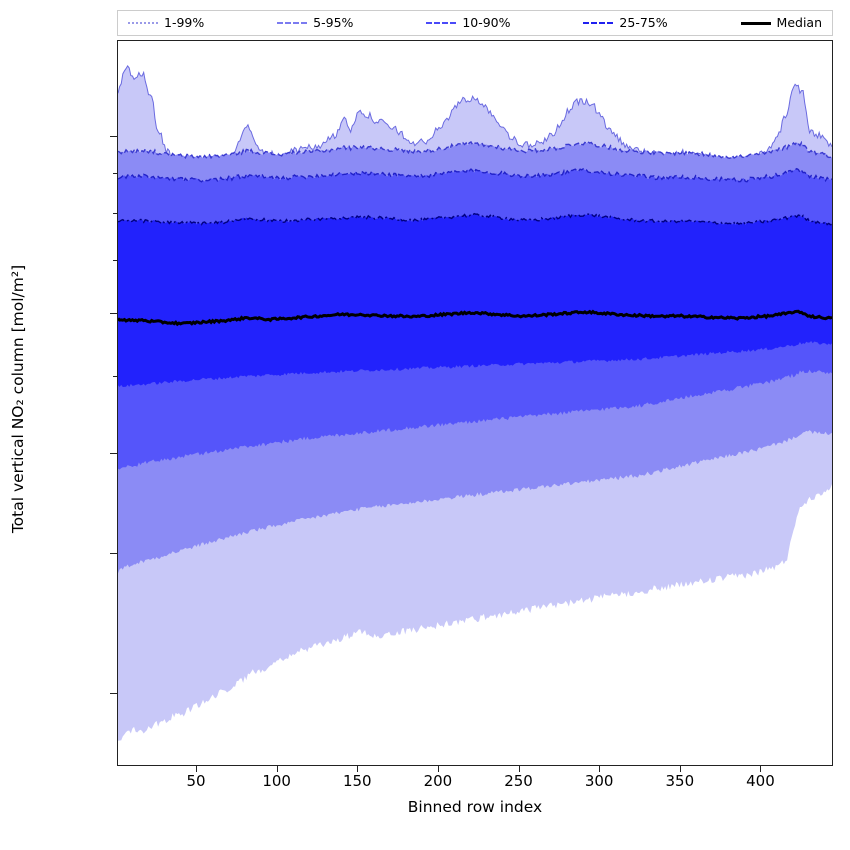  Describe the element at coordinates (518, 781) in the screenshot. I see `x-tick-label: 250` at that location.